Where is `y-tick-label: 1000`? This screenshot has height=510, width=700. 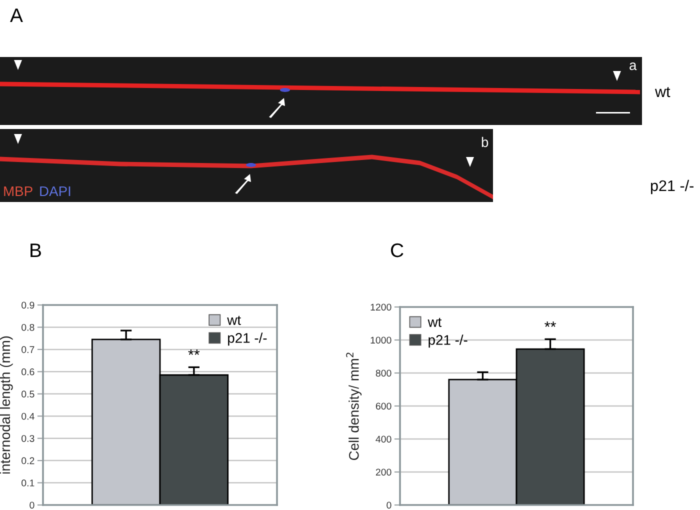
y-tick-label: 1000 is located at coordinates (381, 340).